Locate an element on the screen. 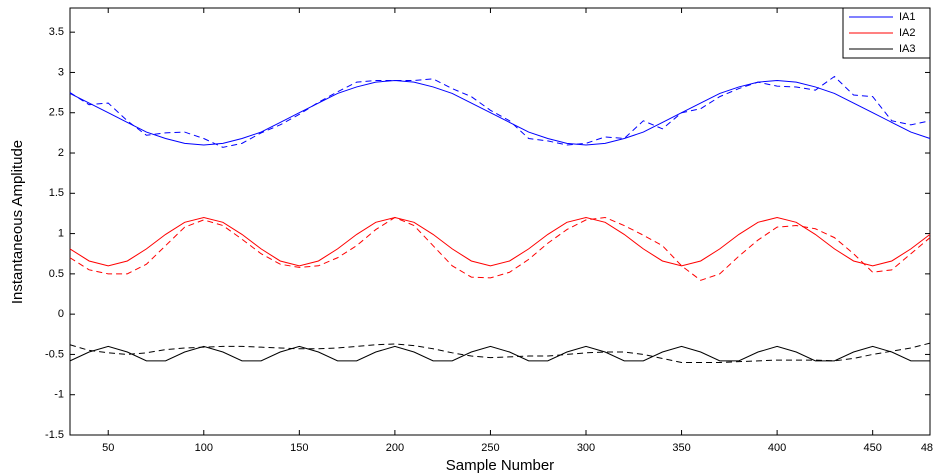 The height and width of the screenshot is (476, 933). x-tick-label: 100 is located at coordinates (204, 448).